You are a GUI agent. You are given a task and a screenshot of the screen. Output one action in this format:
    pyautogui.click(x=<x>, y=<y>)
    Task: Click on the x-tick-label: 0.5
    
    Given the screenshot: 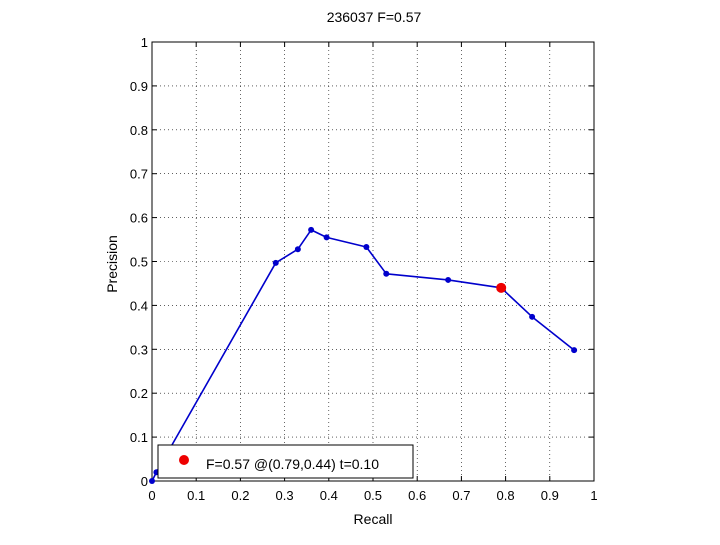 What is the action you would take?
    pyautogui.click(x=373, y=495)
    